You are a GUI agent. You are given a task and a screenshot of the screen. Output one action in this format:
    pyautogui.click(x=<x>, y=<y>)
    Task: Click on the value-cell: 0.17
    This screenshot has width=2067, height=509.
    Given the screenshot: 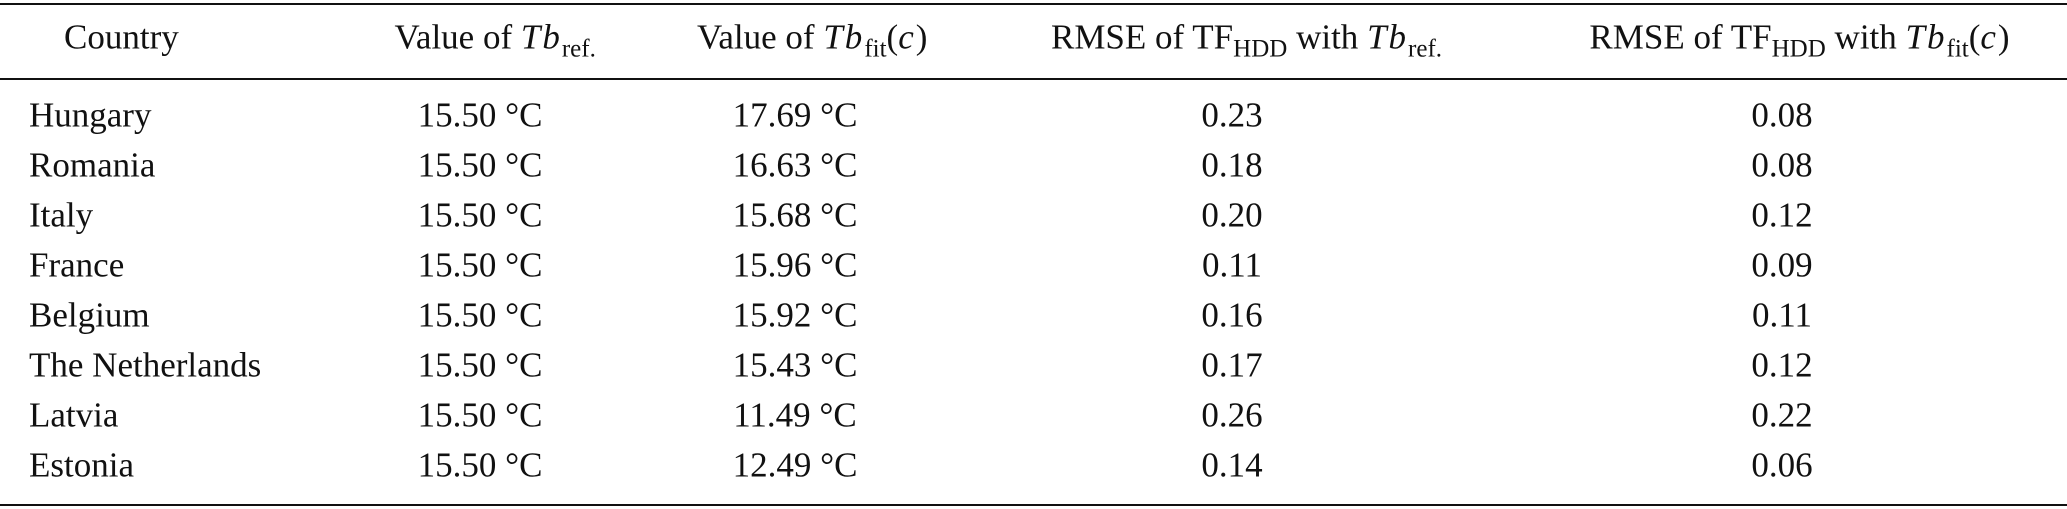 What is the action you would take?
    pyautogui.click(x=1232, y=365)
    